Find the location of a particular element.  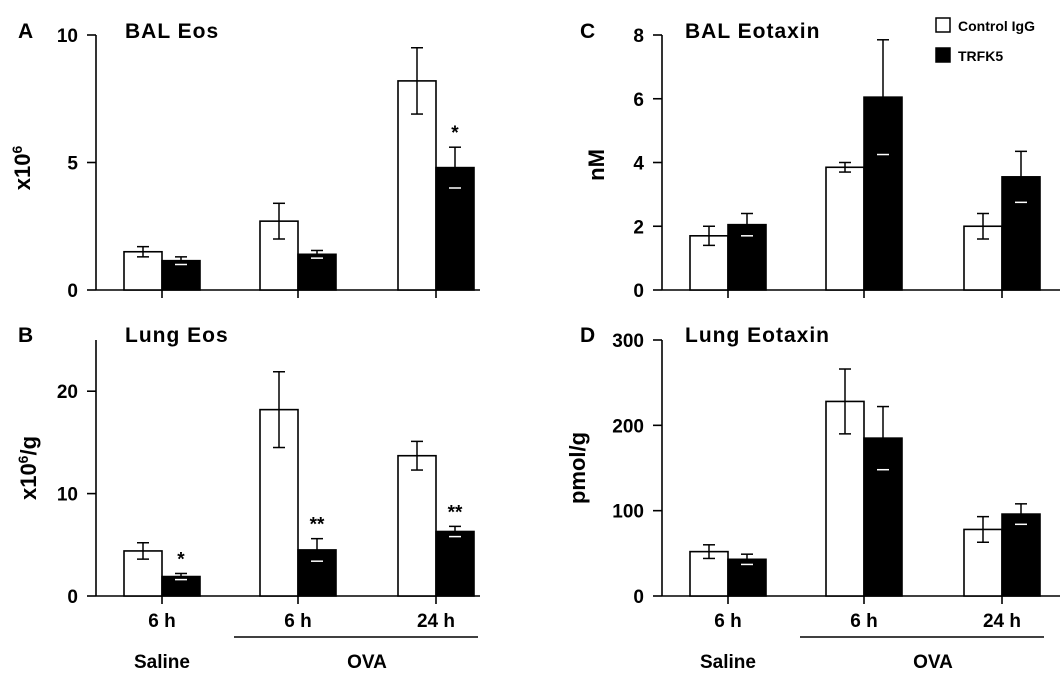

y-tick-label: 300 is located at coordinates (628, 341).